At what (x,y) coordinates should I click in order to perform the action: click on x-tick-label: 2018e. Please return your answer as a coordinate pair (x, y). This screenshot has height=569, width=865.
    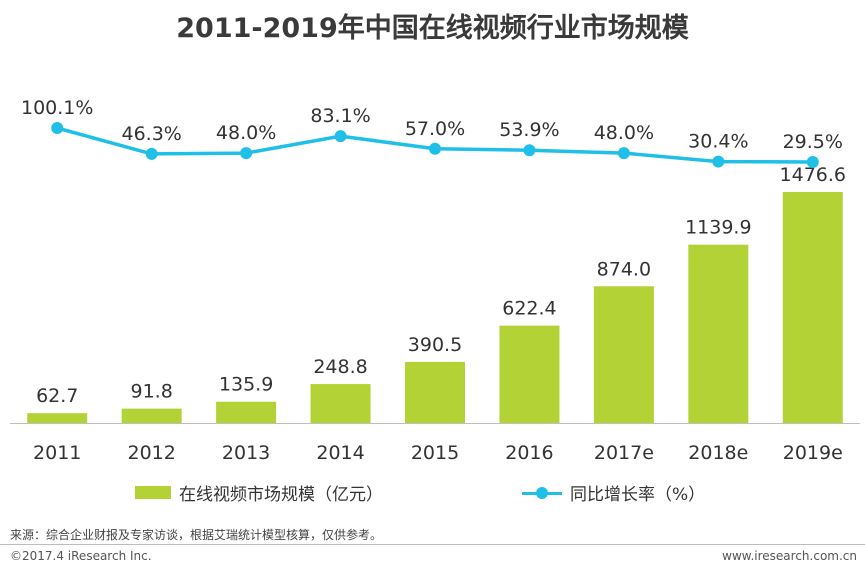
    Looking at the image, I should click on (718, 453).